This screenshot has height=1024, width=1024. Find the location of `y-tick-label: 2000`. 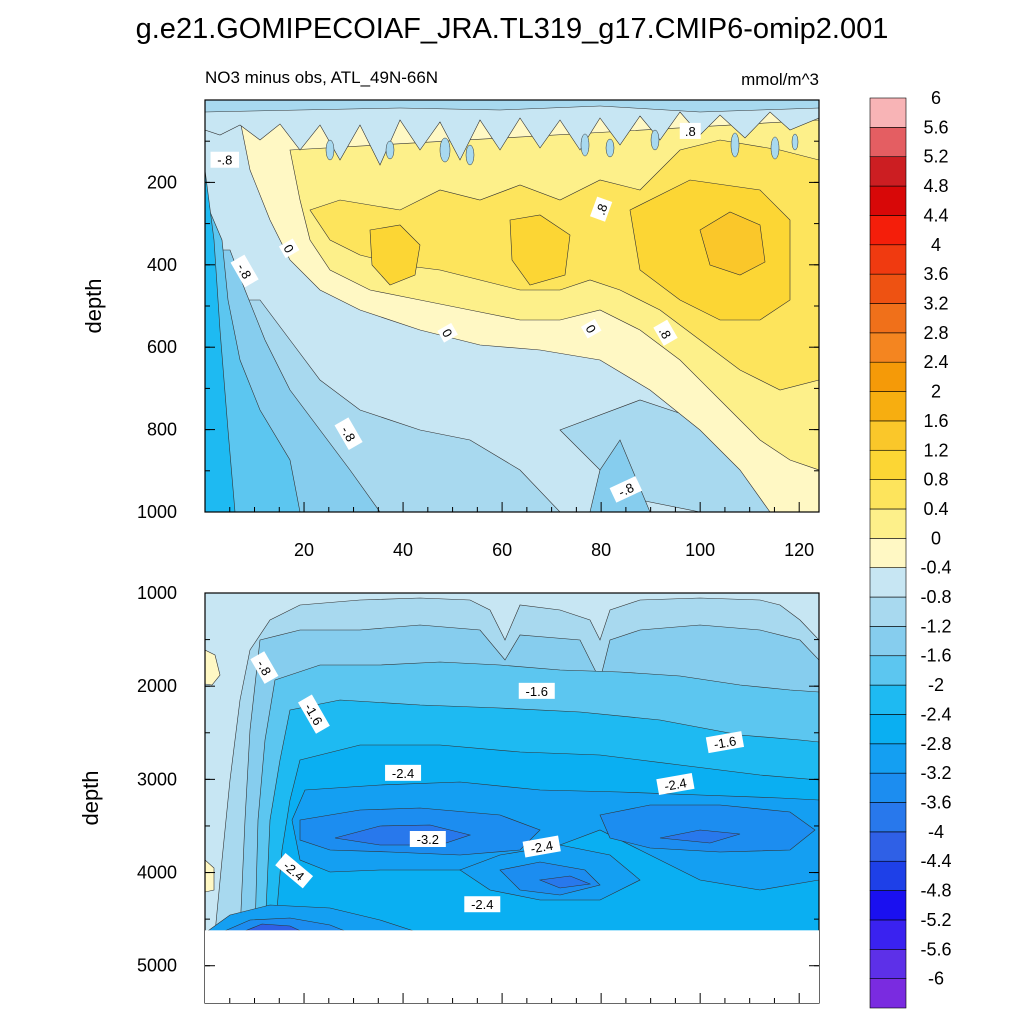

y-tick-label: 2000 is located at coordinates (157, 686).